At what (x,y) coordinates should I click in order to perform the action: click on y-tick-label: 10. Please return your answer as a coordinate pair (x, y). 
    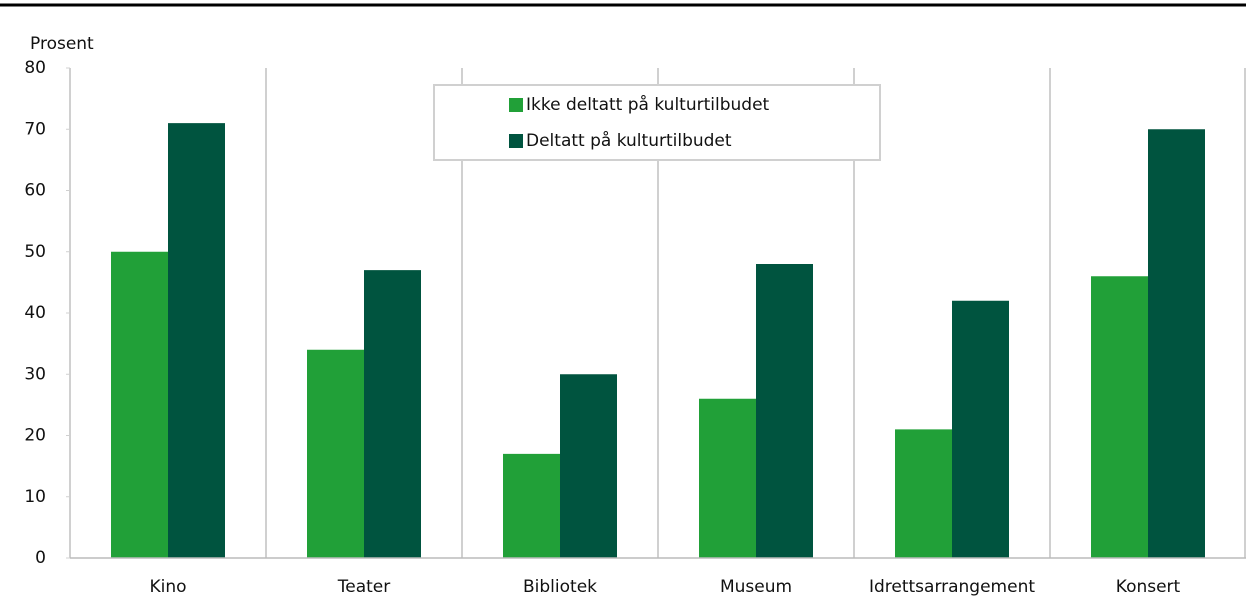
    Looking at the image, I should click on (35, 497).